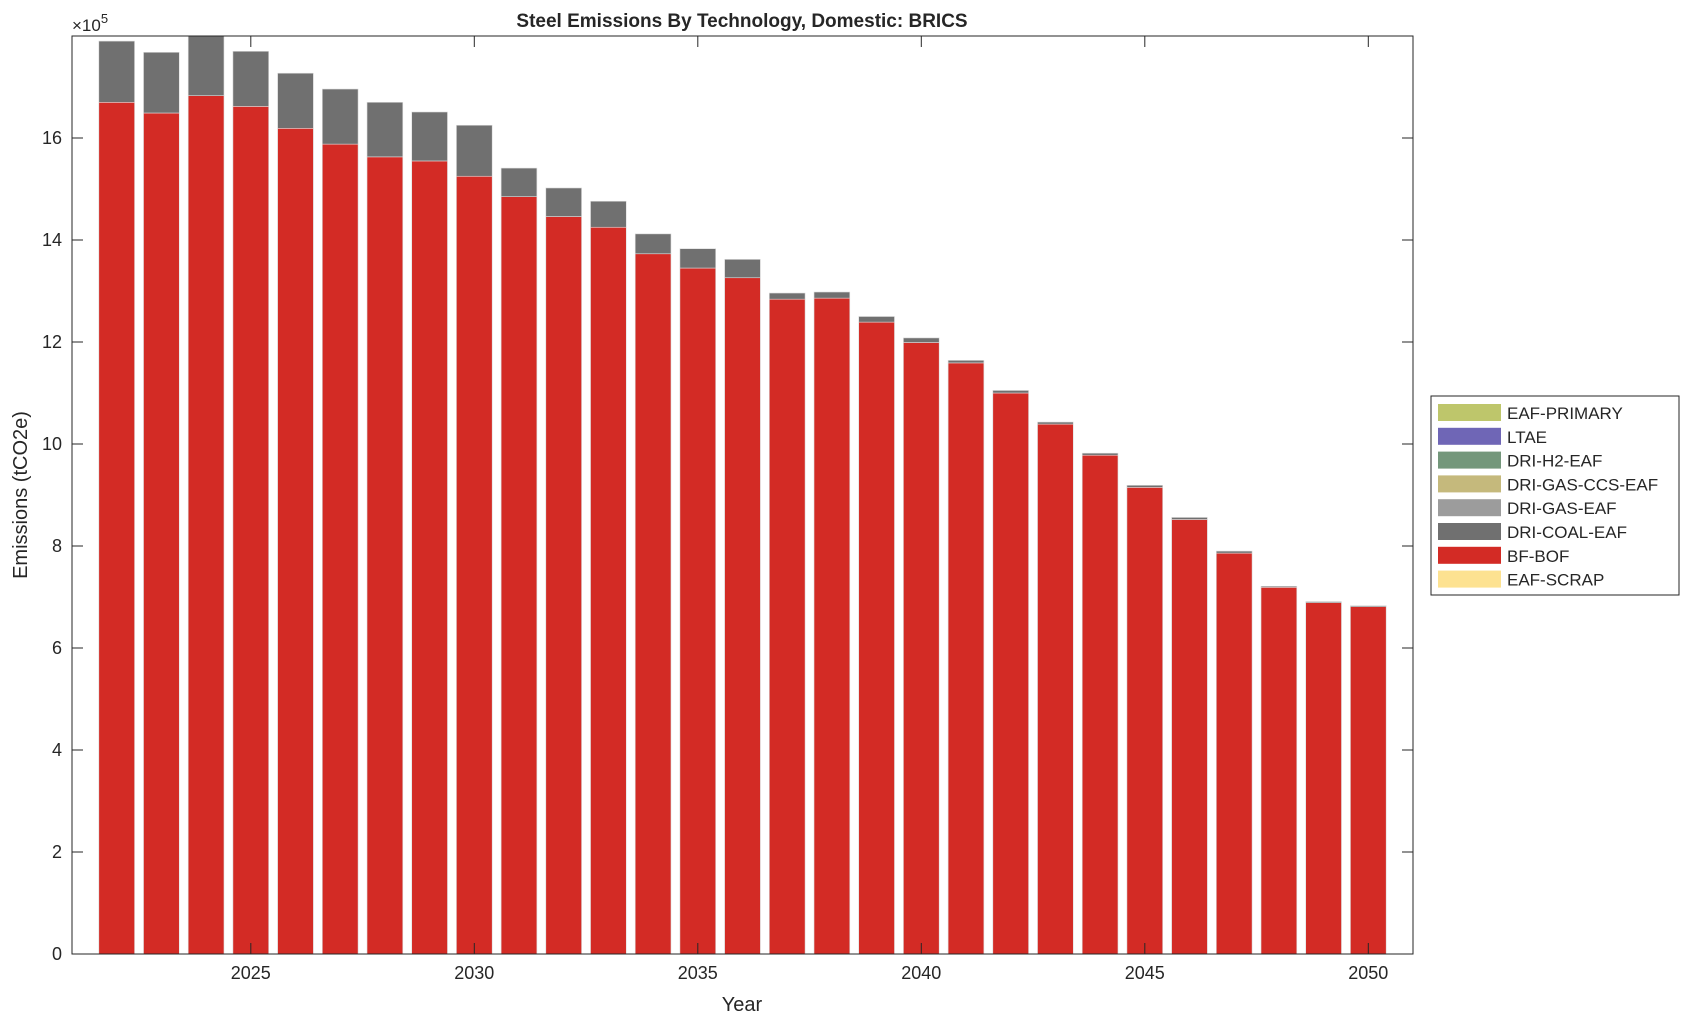  I want to click on bar-dri-coal-eaf-2027, so click(340, 116).